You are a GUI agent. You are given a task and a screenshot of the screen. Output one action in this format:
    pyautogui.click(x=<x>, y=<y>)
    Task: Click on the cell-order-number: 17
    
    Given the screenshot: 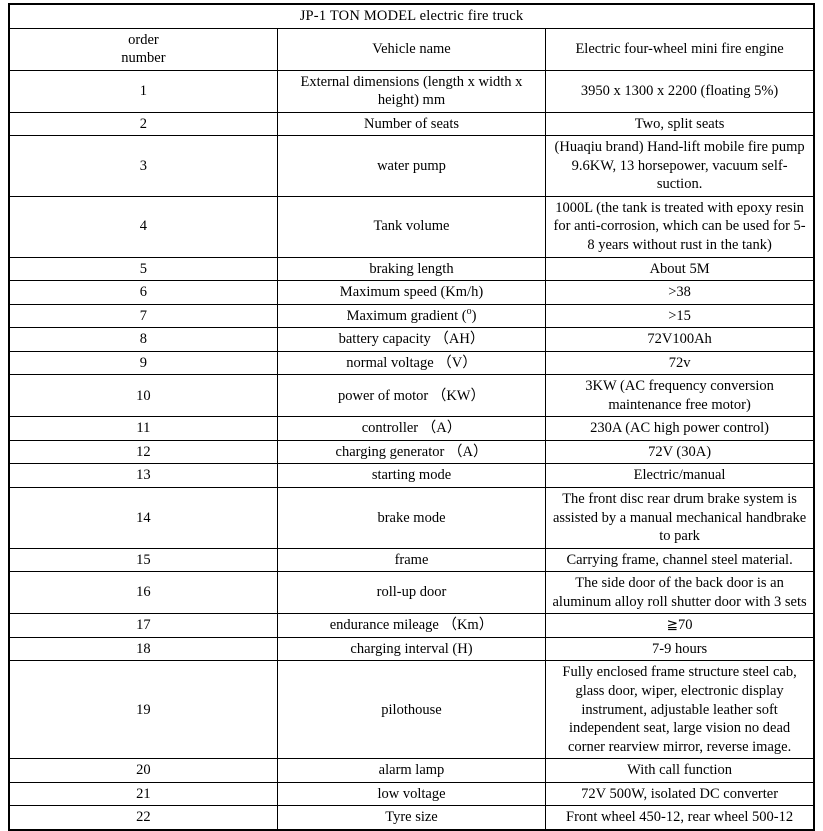 What is the action you would take?
    pyautogui.click(x=143, y=625)
    